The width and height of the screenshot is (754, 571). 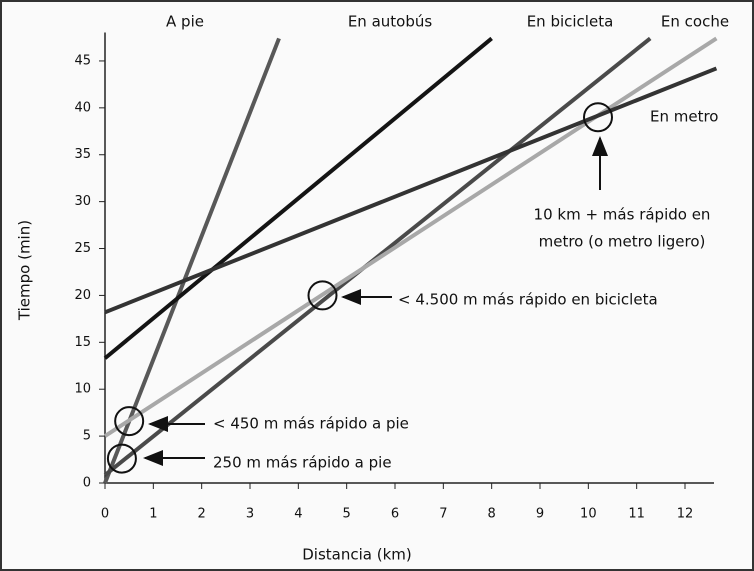 What do you see at coordinates (82, 154) in the screenshot?
I see `y-tick-label: 35` at bounding box center [82, 154].